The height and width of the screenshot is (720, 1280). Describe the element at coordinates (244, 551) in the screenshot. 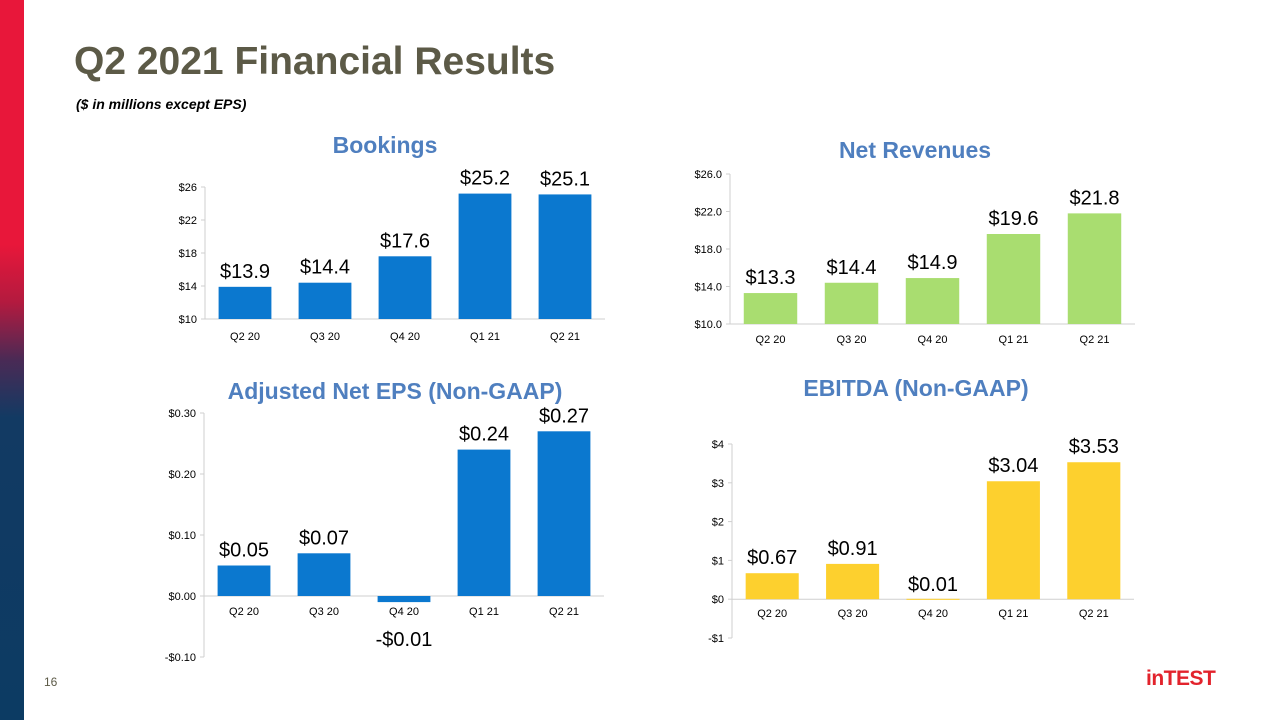

I see `data-label: $0.05` at that location.